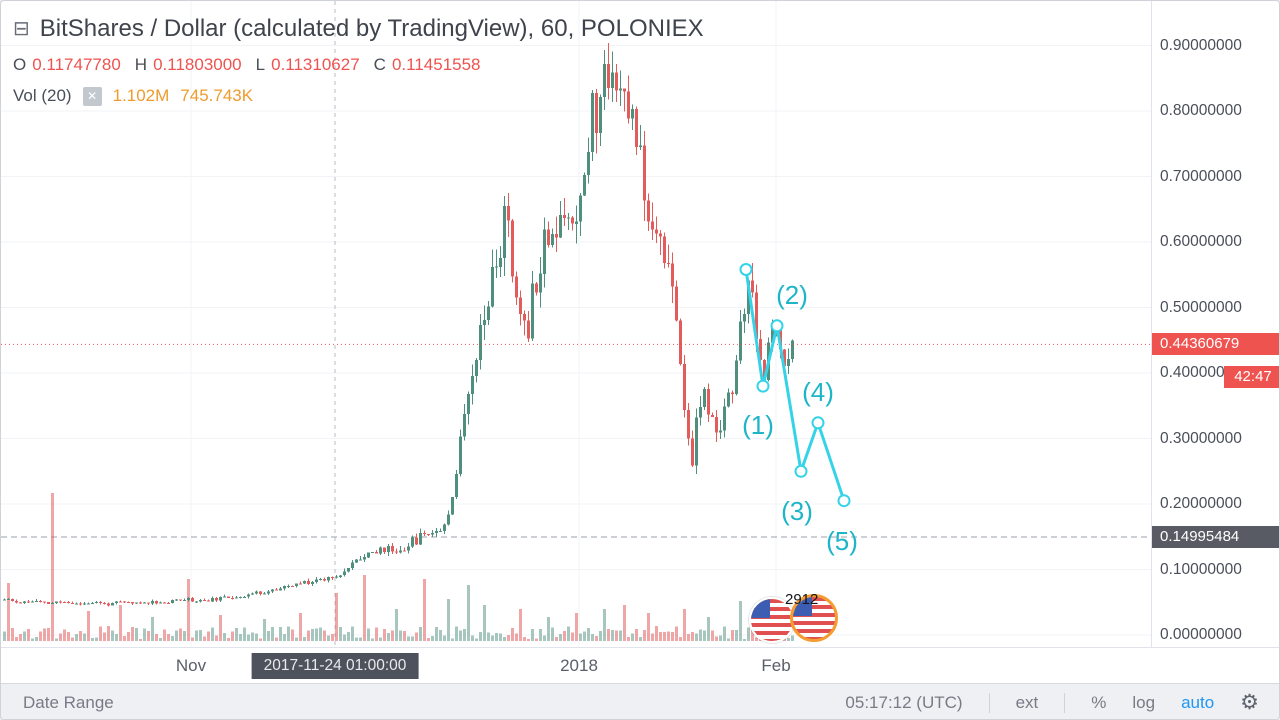  I want to click on level-price-tag: 0.14995484, so click(1215, 536).